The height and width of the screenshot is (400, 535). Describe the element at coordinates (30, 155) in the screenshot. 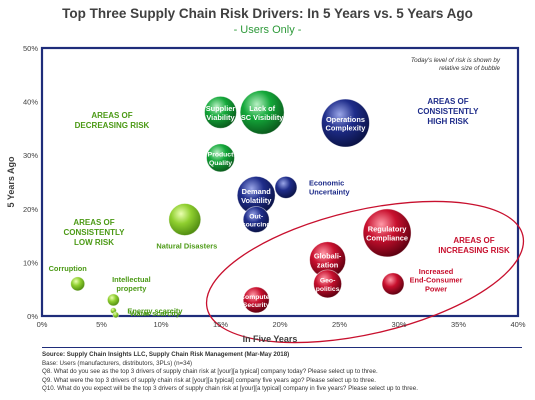

I see `y-tick-label: 30%` at that location.